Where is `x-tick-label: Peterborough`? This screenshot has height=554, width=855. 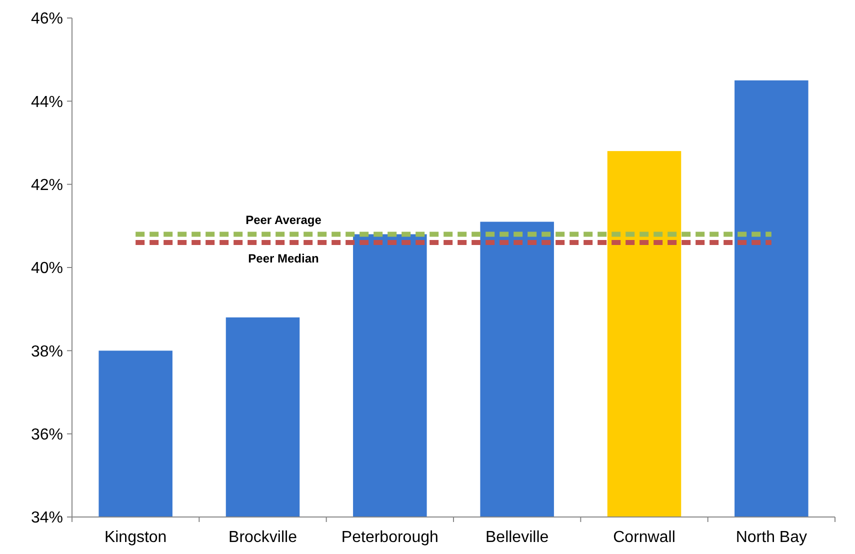
x-tick-label: Peterborough is located at coordinates (389, 537).